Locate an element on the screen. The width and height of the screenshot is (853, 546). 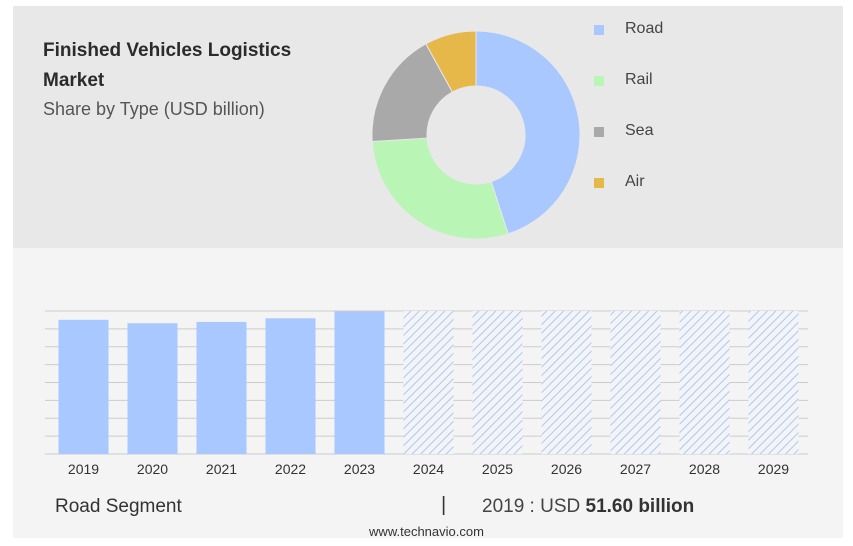
chart-subtitle: Share by Type (USD billion) is located at coordinates (154, 109).